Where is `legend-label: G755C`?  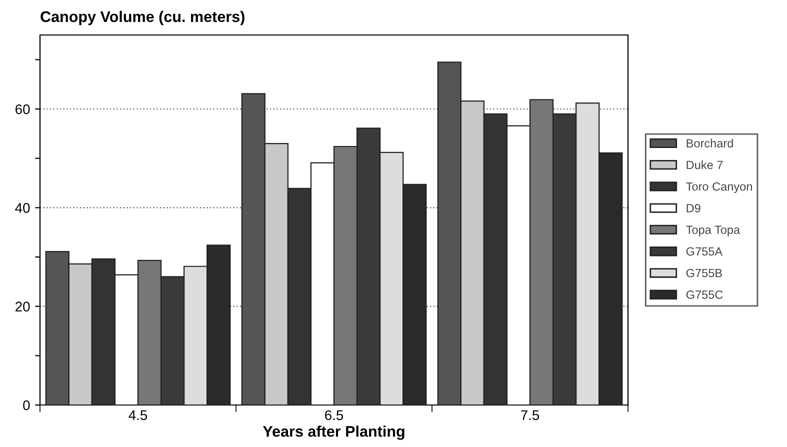
legend-label: G755C is located at coordinates (704, 294).